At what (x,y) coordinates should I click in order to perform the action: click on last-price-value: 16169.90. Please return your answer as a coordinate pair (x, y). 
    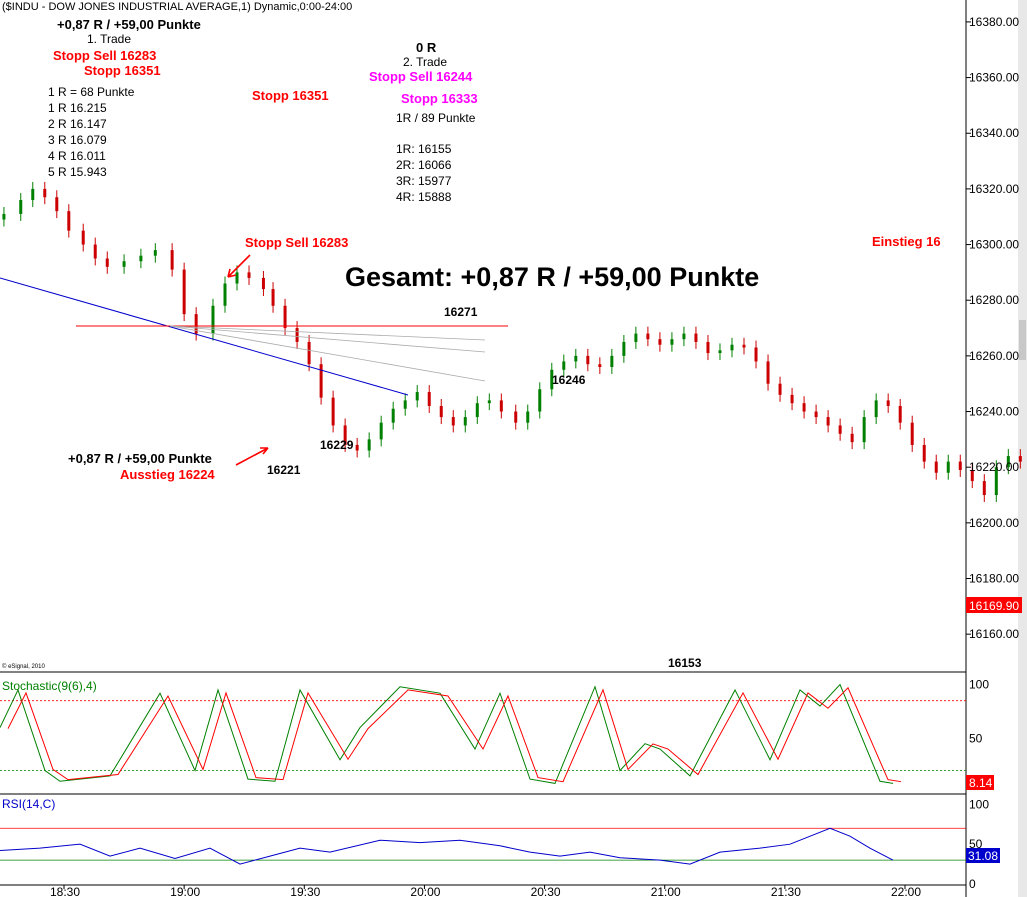
    Looking at the image, I should click on (994, 606).